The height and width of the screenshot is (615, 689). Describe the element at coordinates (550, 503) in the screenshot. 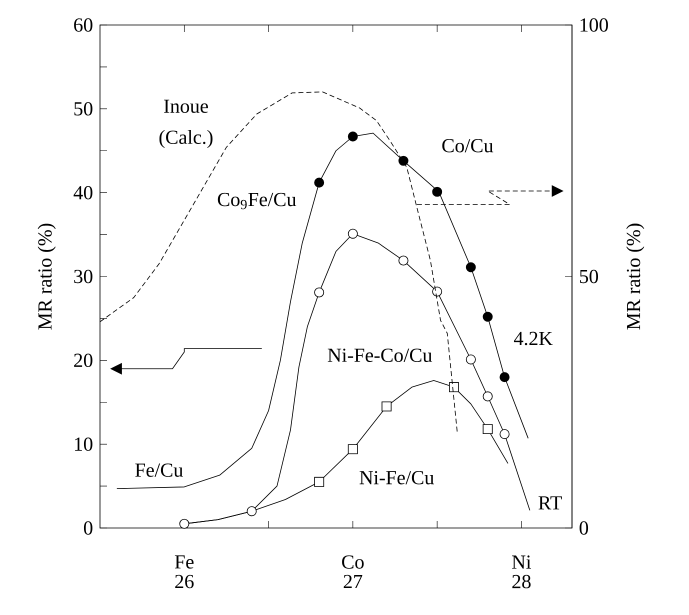

I see `annotation: RT` at that location.